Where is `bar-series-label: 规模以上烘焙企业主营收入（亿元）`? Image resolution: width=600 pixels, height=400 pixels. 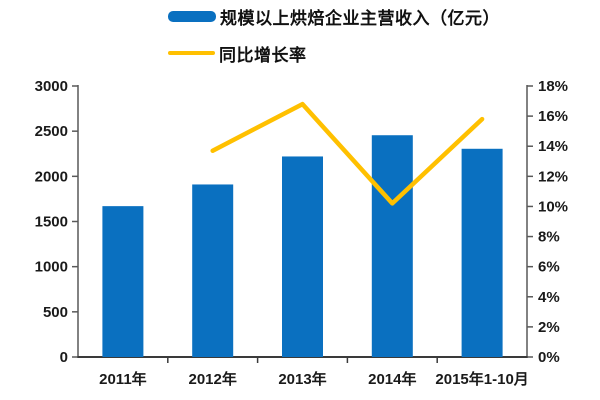 bar-series-label: 规模以上烘焙企业主营收入（亿元） is located at coordinates (360, 18).